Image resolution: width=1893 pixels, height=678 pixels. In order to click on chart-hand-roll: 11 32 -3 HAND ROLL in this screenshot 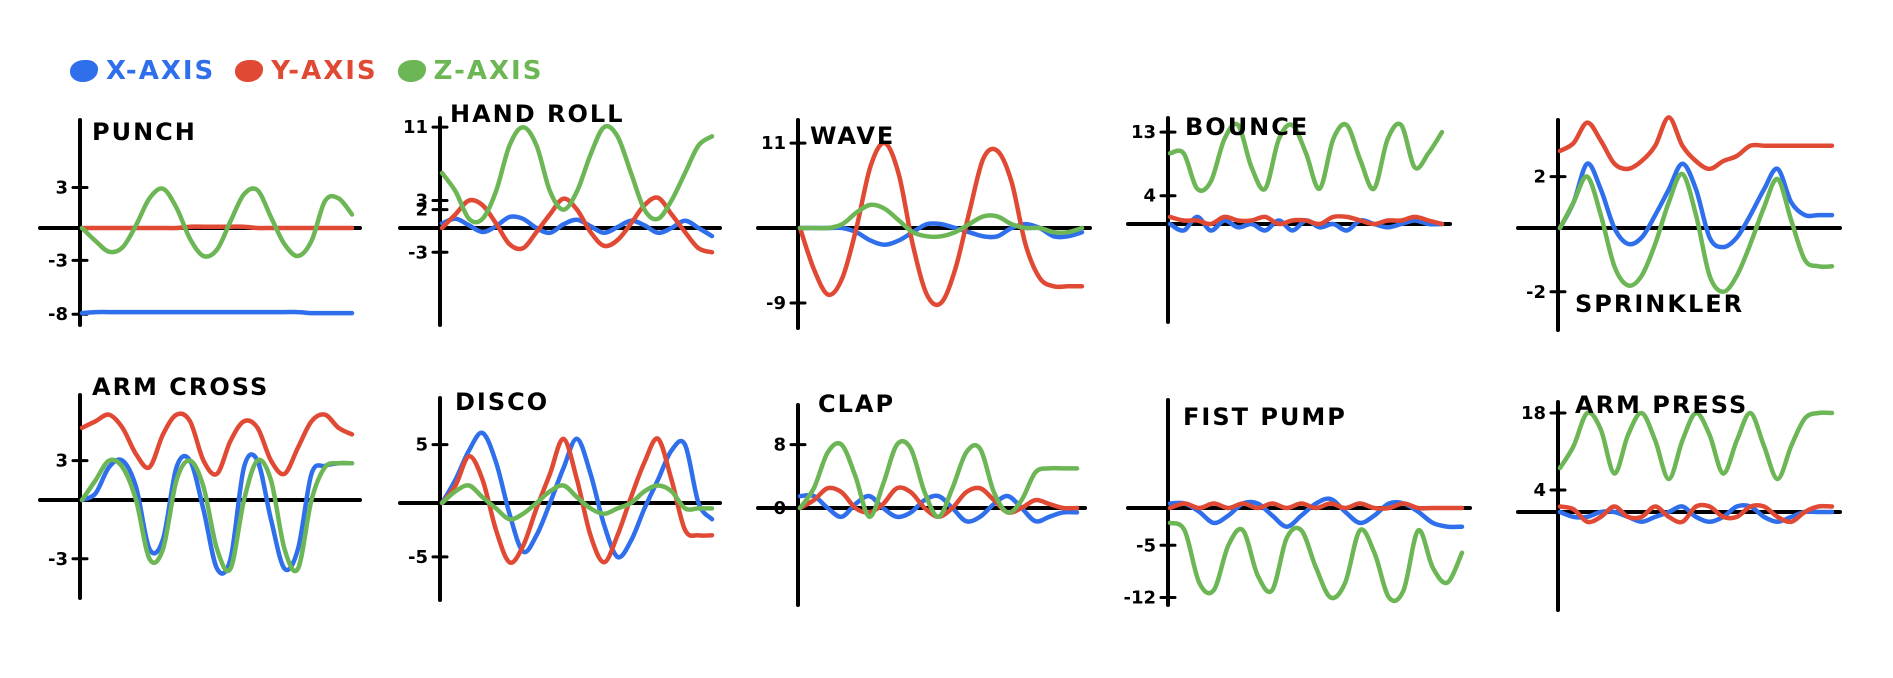, I will do `click(560, 213)`.